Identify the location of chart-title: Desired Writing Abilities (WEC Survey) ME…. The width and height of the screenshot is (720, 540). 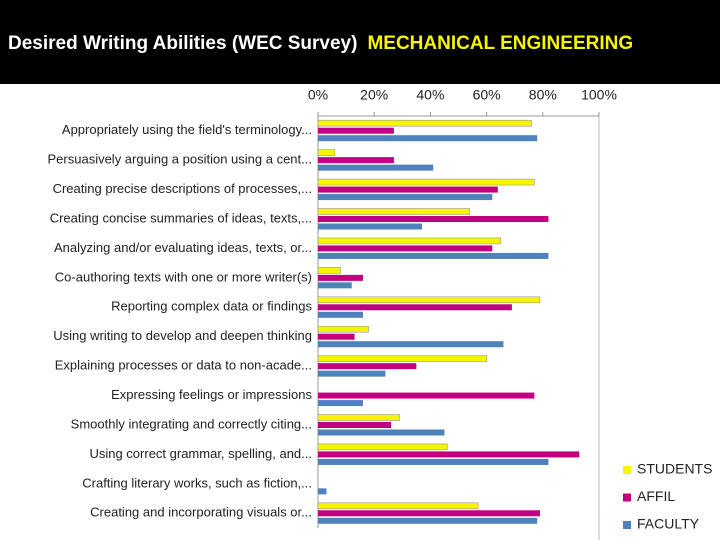
(320, 43).